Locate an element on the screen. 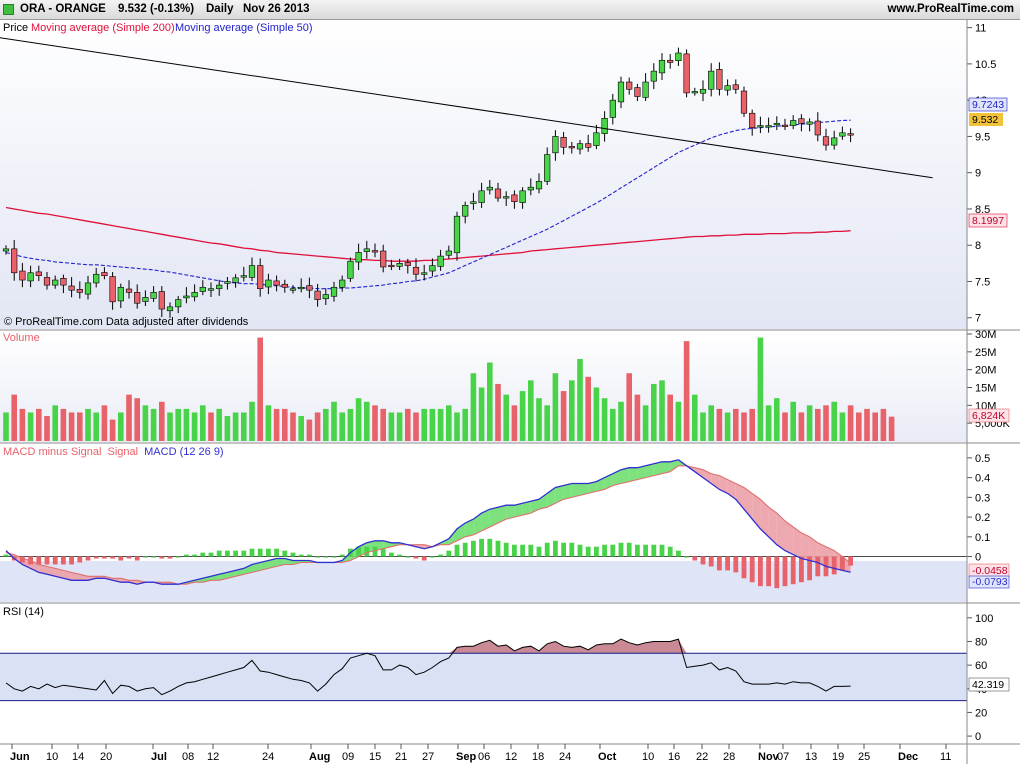 This screenshot has width=1020, height=764. svg-text: 8.1997 is located at coordinates (988, 221).